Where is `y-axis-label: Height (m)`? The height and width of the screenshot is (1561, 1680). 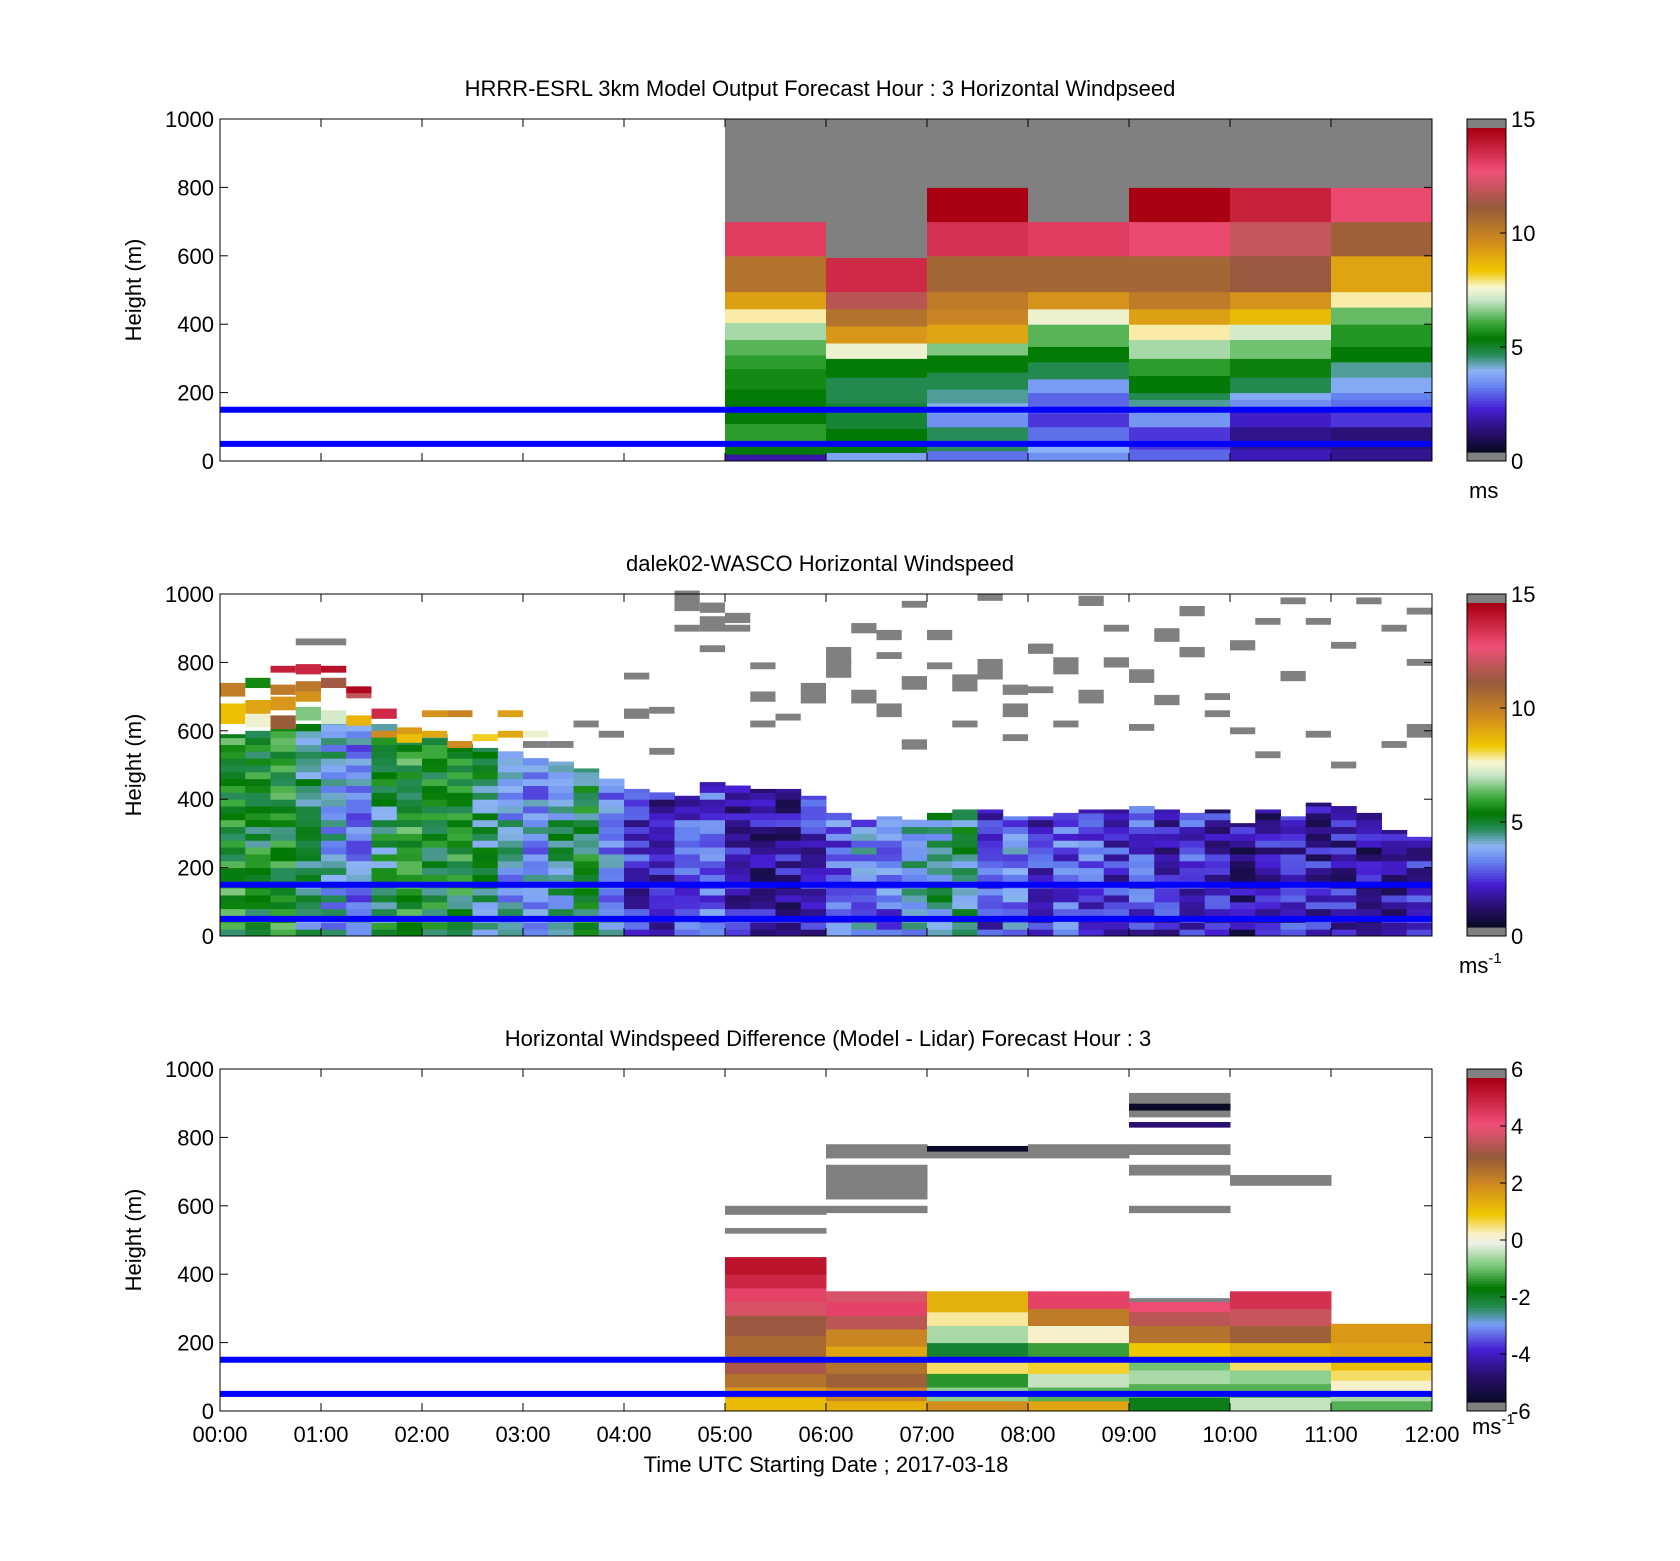
y-axis-label: Height (m) is located at coordinates (133, 765).